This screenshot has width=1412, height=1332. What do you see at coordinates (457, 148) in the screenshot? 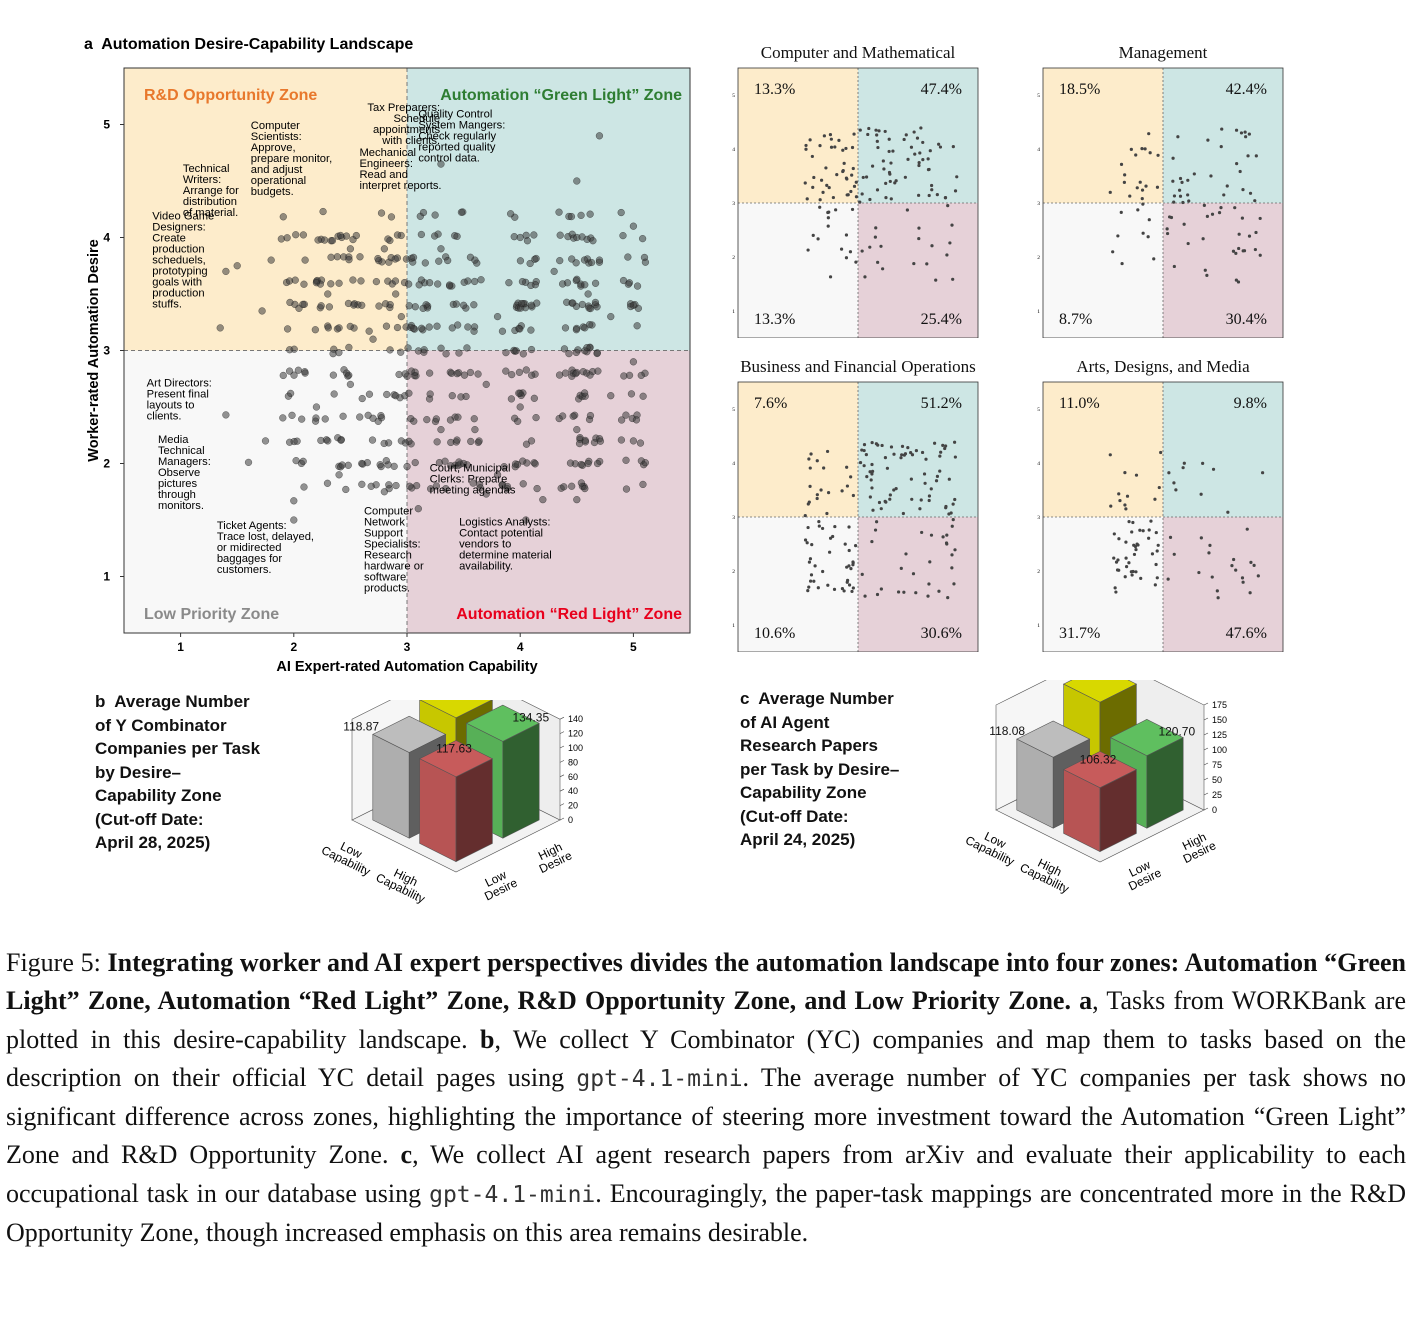
I see `annotation-line: reported quality` at bounding box center [457, 148].